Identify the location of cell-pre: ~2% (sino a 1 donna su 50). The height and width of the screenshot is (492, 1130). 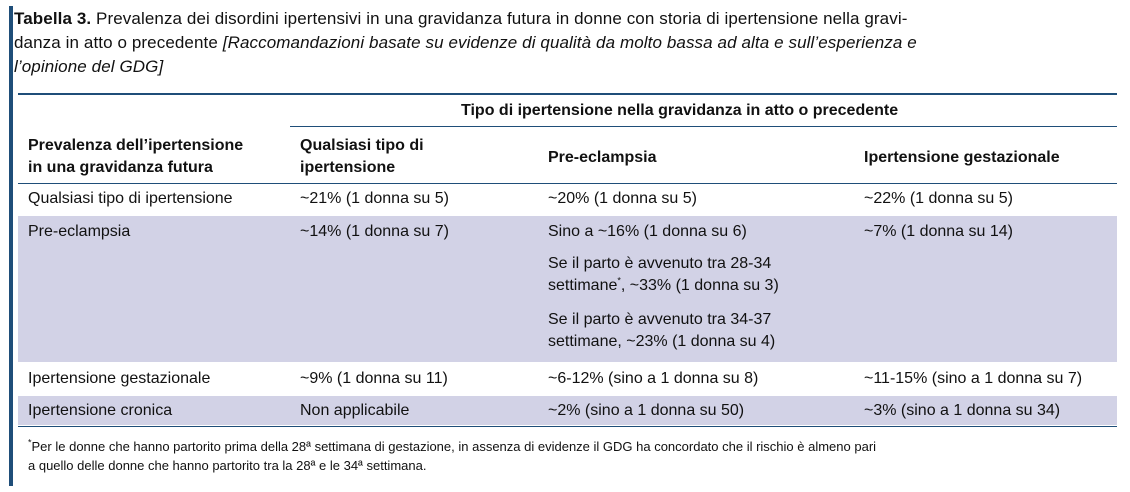
(646, 410).